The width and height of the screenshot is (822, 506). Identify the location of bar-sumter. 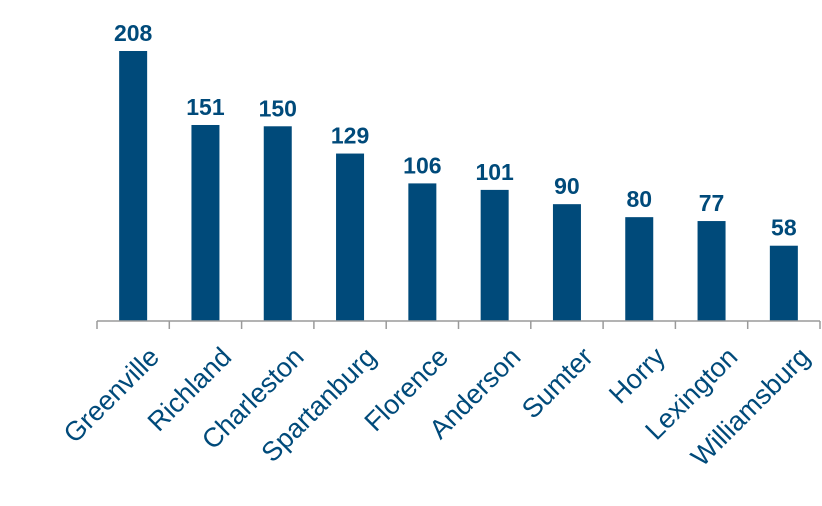
(566, 262).